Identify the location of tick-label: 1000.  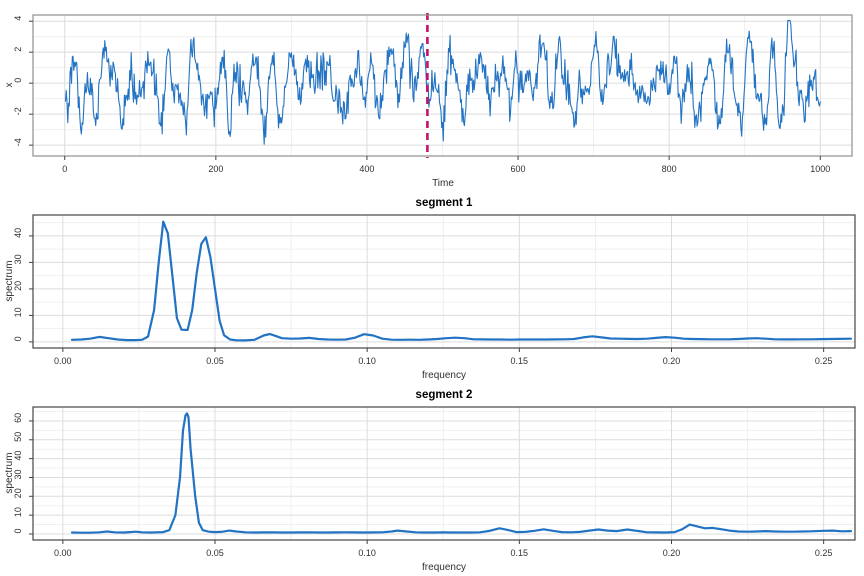
(820, 169).